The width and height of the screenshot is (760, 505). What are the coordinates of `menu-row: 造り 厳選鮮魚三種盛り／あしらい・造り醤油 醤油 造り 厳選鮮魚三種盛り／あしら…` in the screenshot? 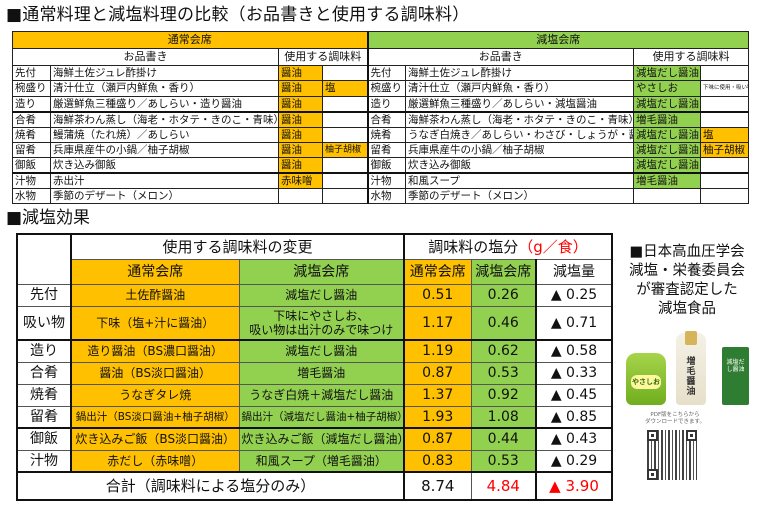 It's located at (380, 104).